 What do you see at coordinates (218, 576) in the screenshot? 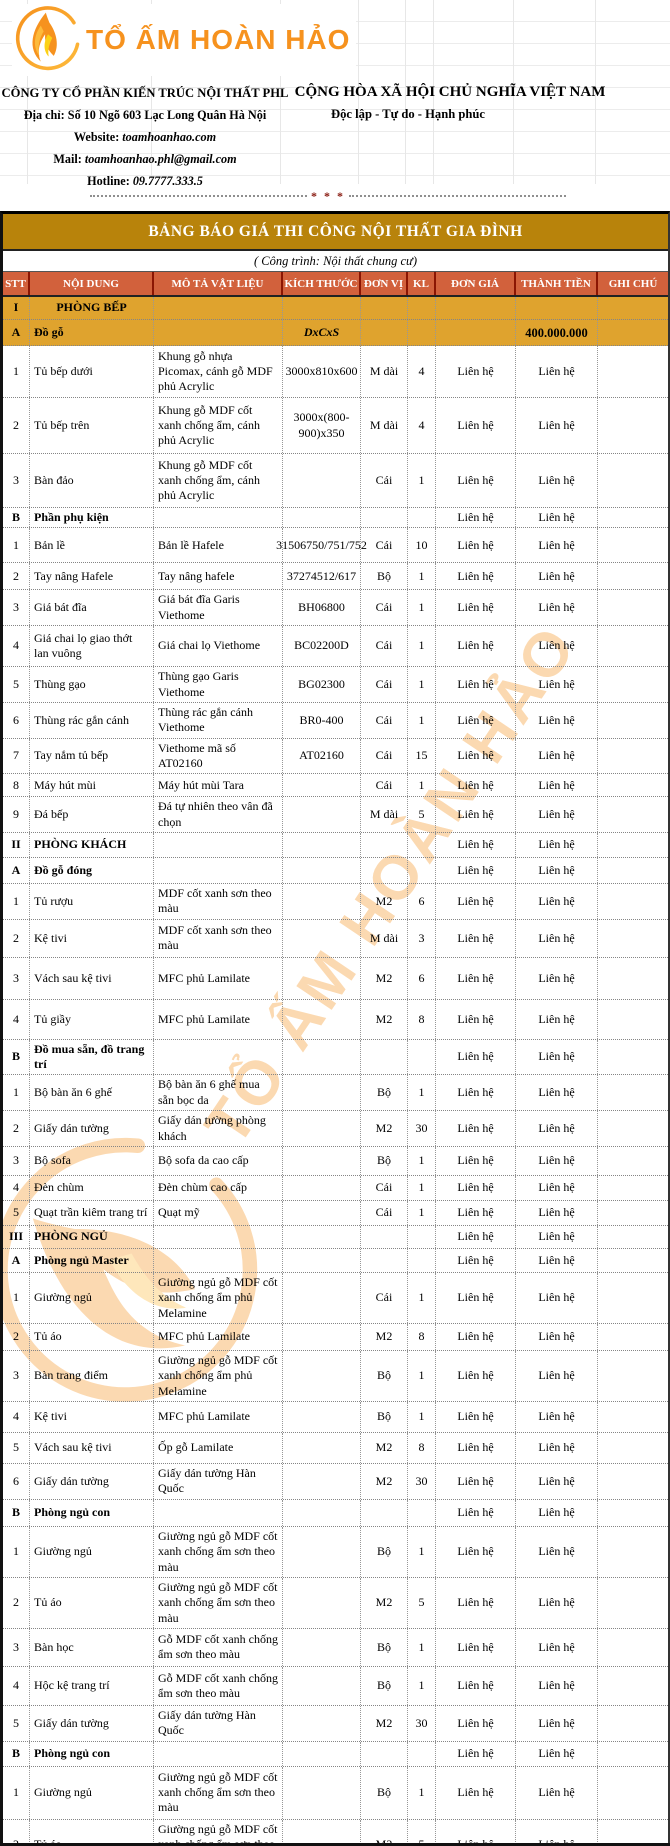
I see `cell-mt: Tay nâng hafele` at bounding box center [218, 576].